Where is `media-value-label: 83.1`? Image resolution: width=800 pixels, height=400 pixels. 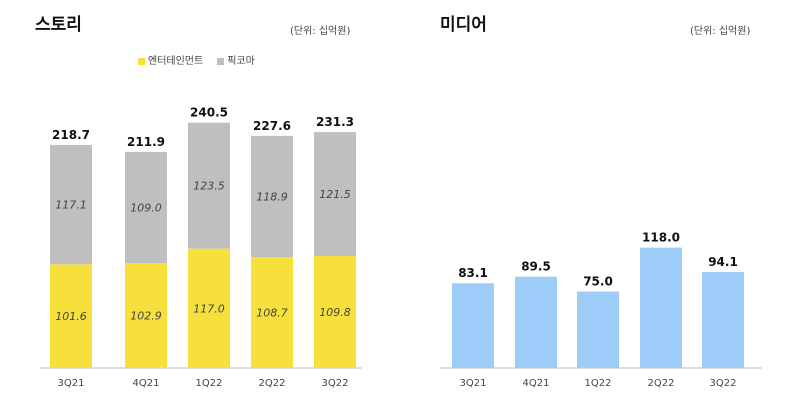
media-value-label: 83.1 is located at coordinates (473, 273).